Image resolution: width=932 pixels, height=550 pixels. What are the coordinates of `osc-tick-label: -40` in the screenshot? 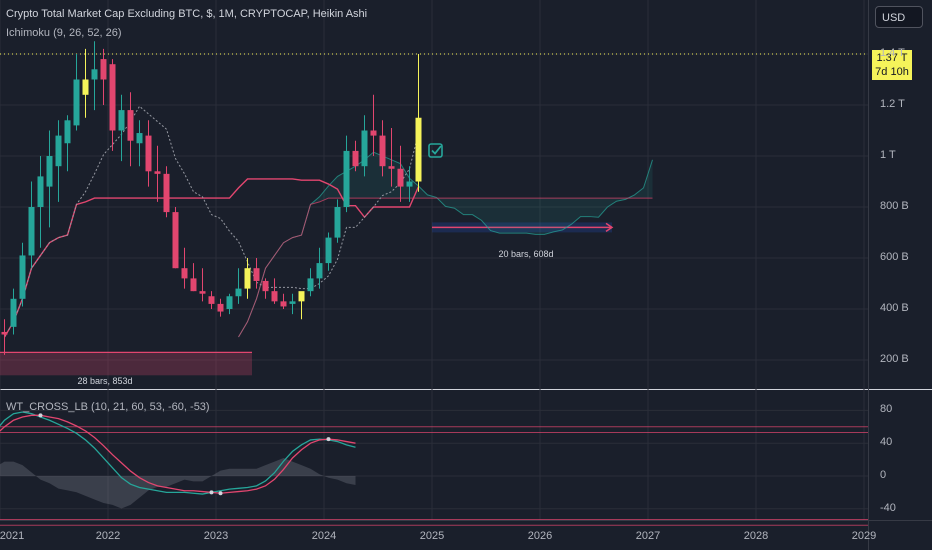 It's located at (888, 507).